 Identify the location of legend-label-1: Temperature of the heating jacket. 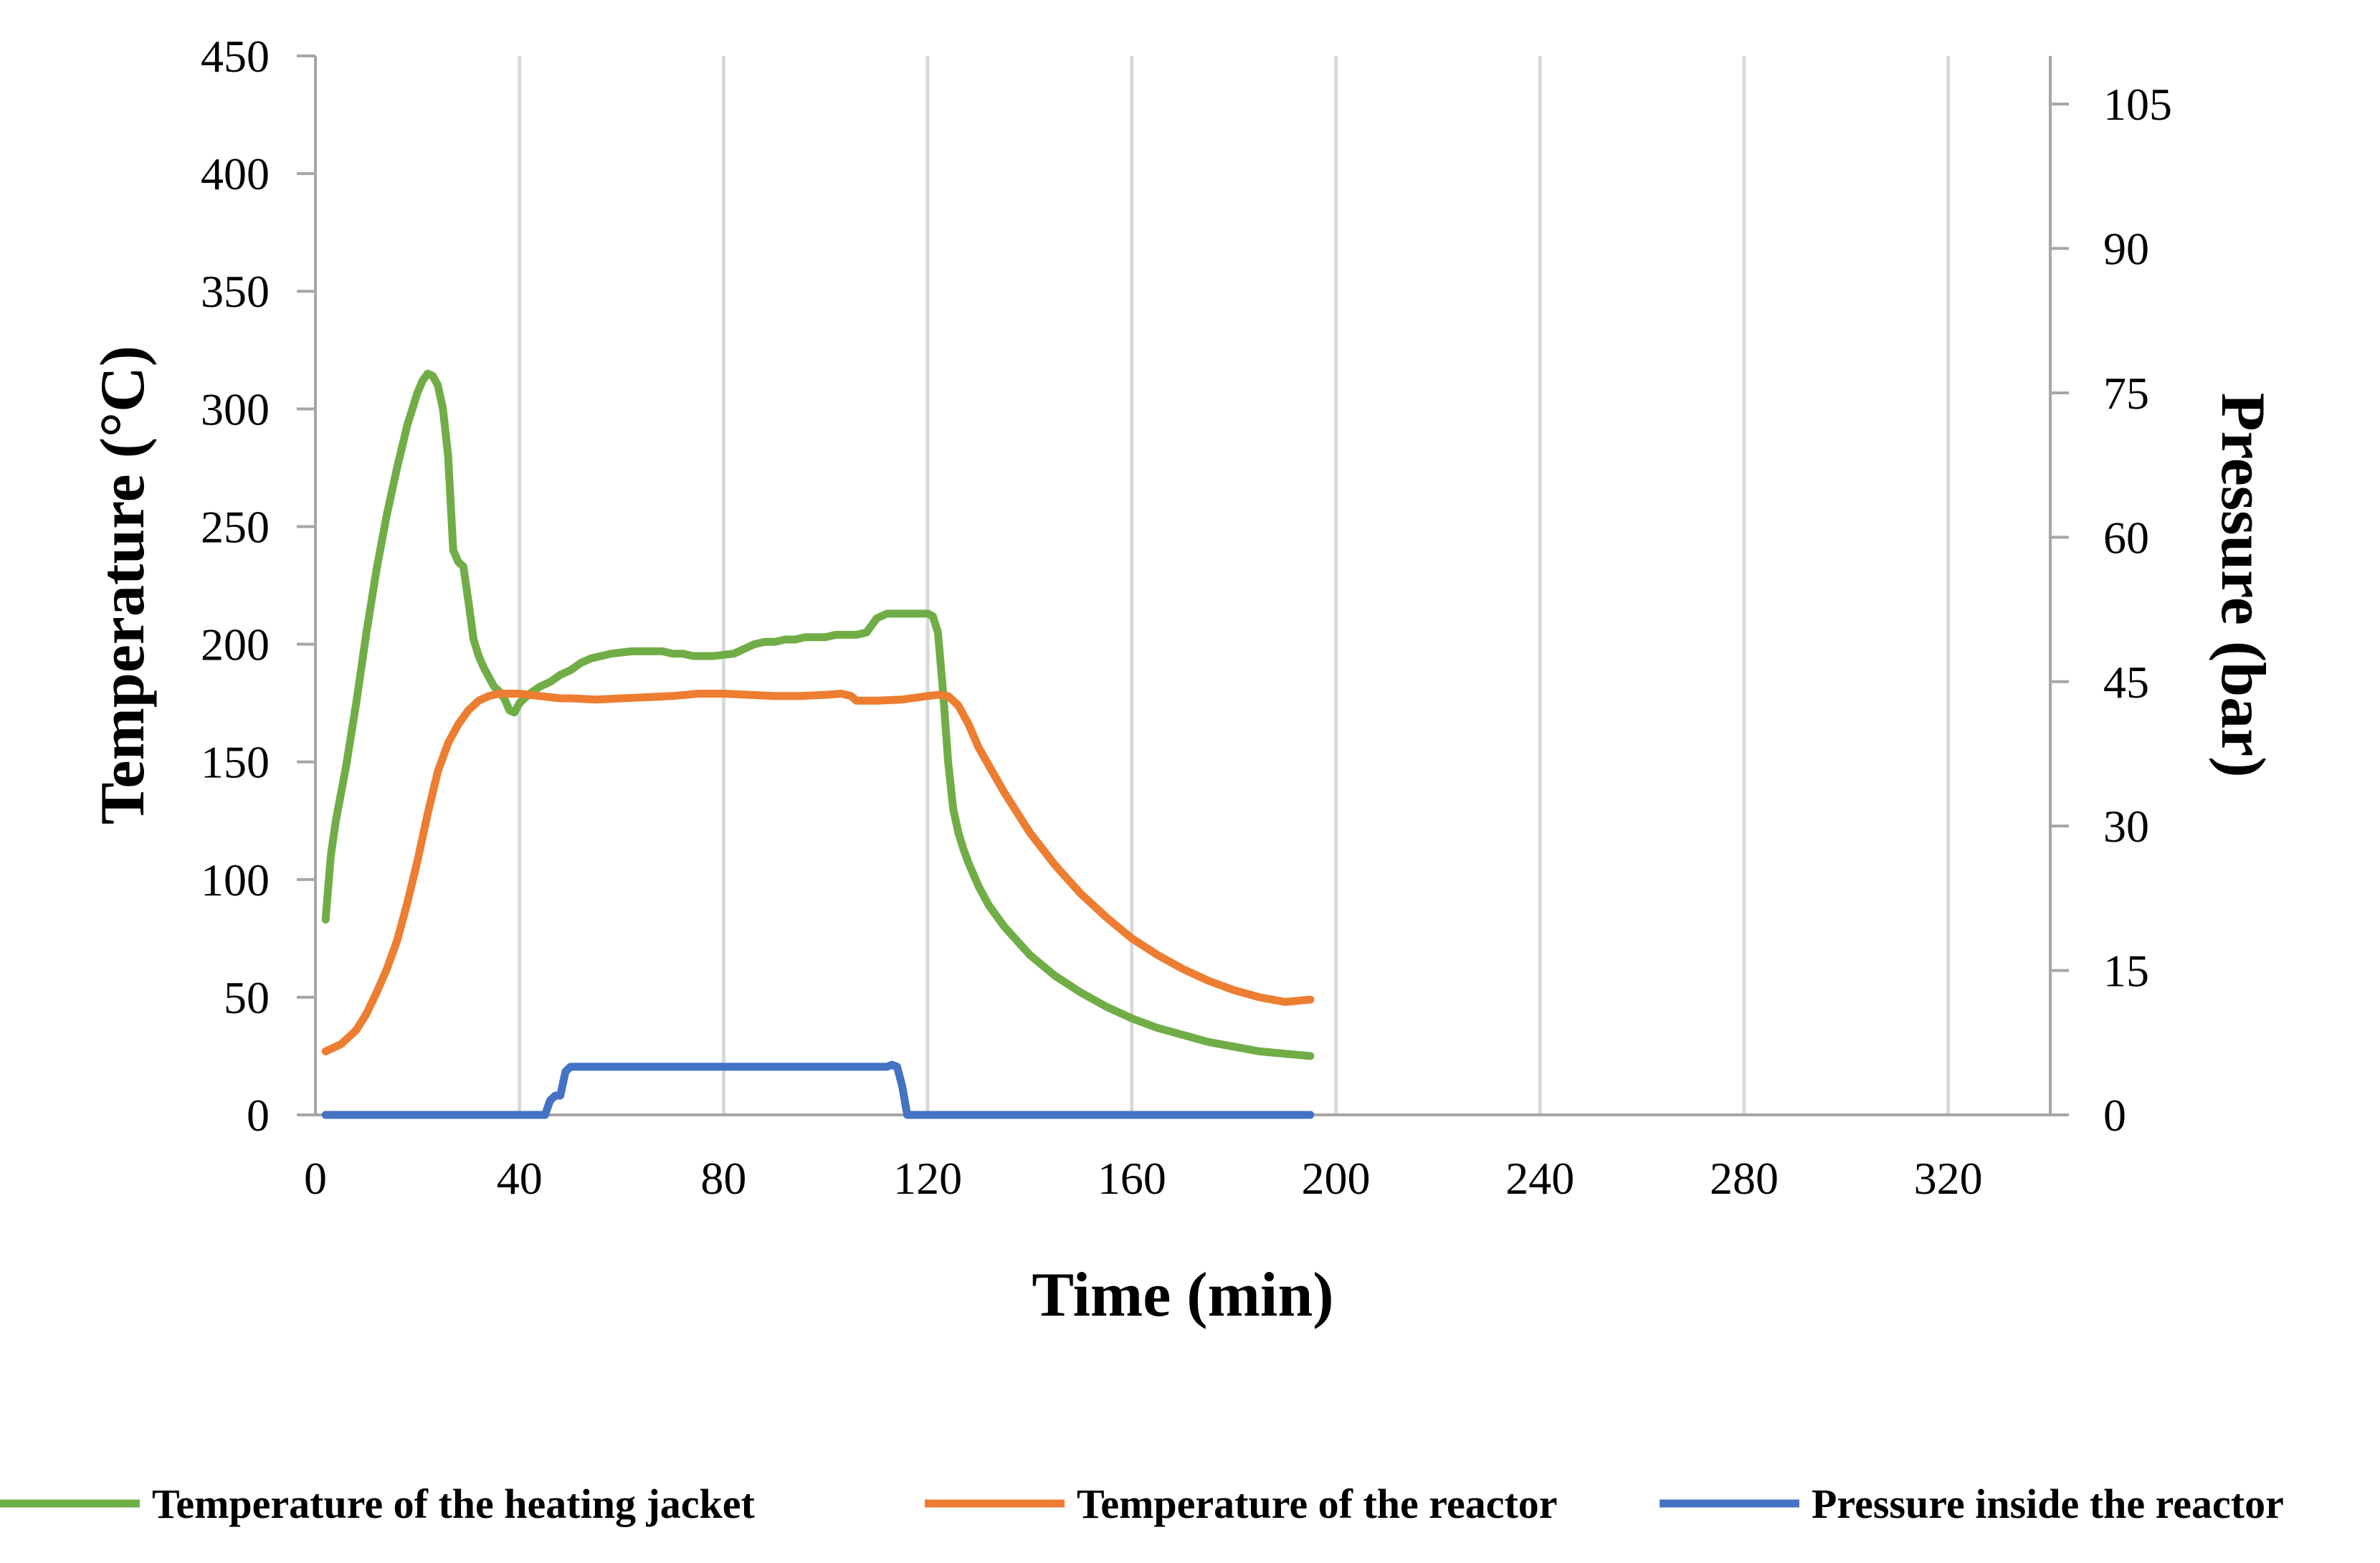
(454, 1504).